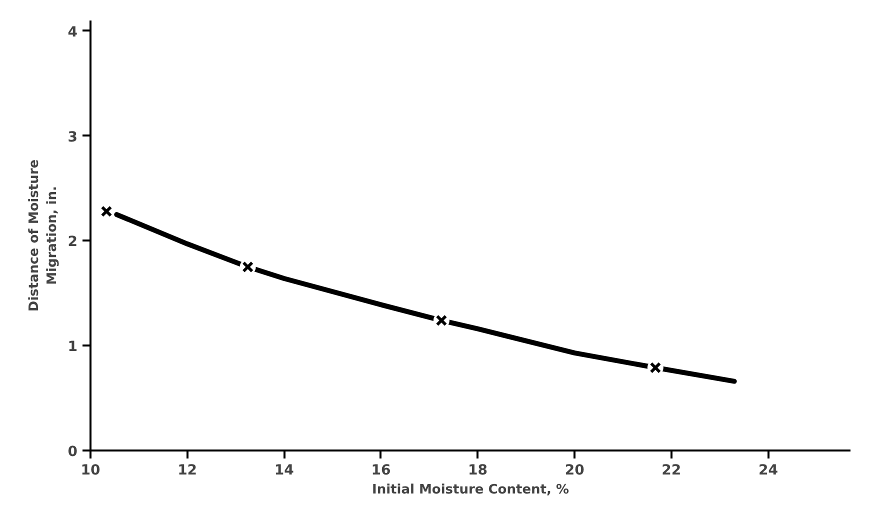  Describe the element at coordinates (188, 470) in the screenshot. I see `x-tick-label: 12` at that location.